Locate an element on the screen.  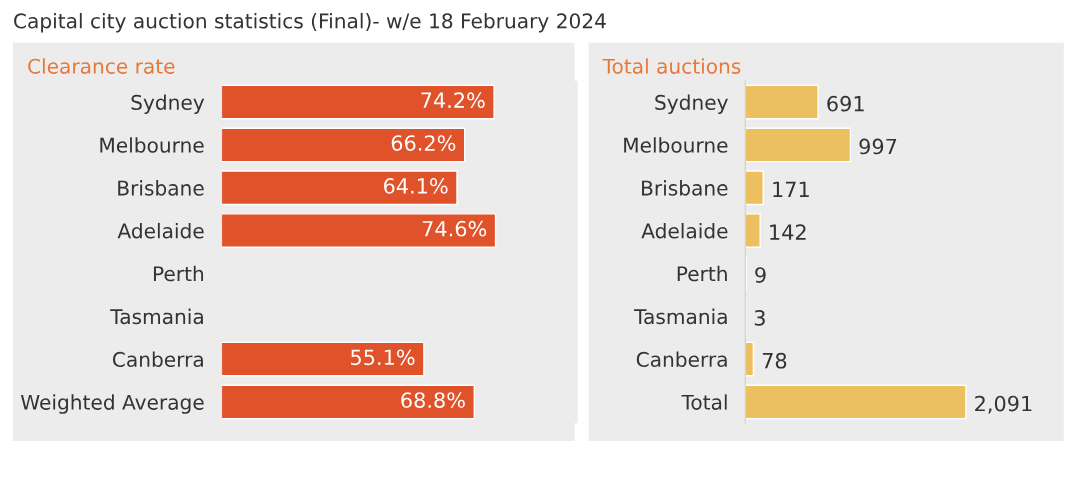
text: Capital city auction statistics (Final)- w/e 18 February 2024 is located at coordinates (310, 22).